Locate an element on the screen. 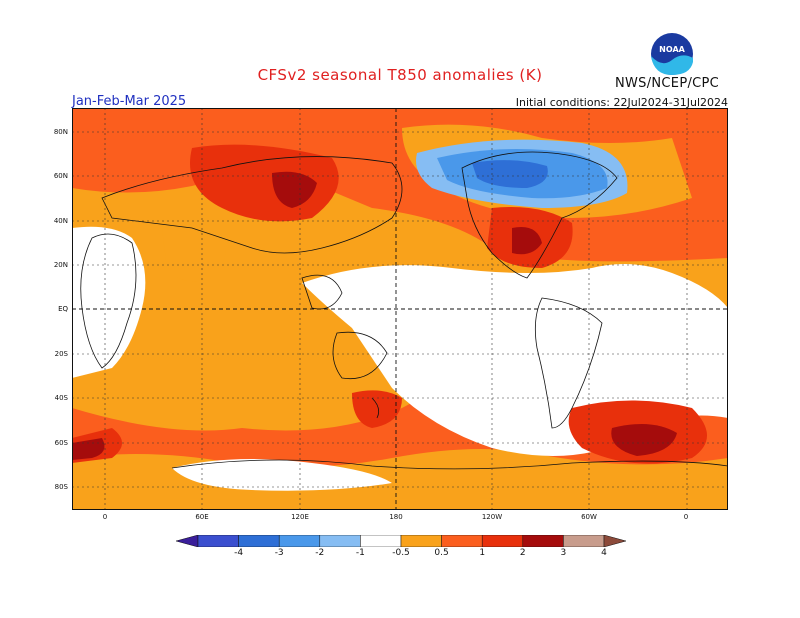  lat-label: 80N is located at coordinates (60, 132).